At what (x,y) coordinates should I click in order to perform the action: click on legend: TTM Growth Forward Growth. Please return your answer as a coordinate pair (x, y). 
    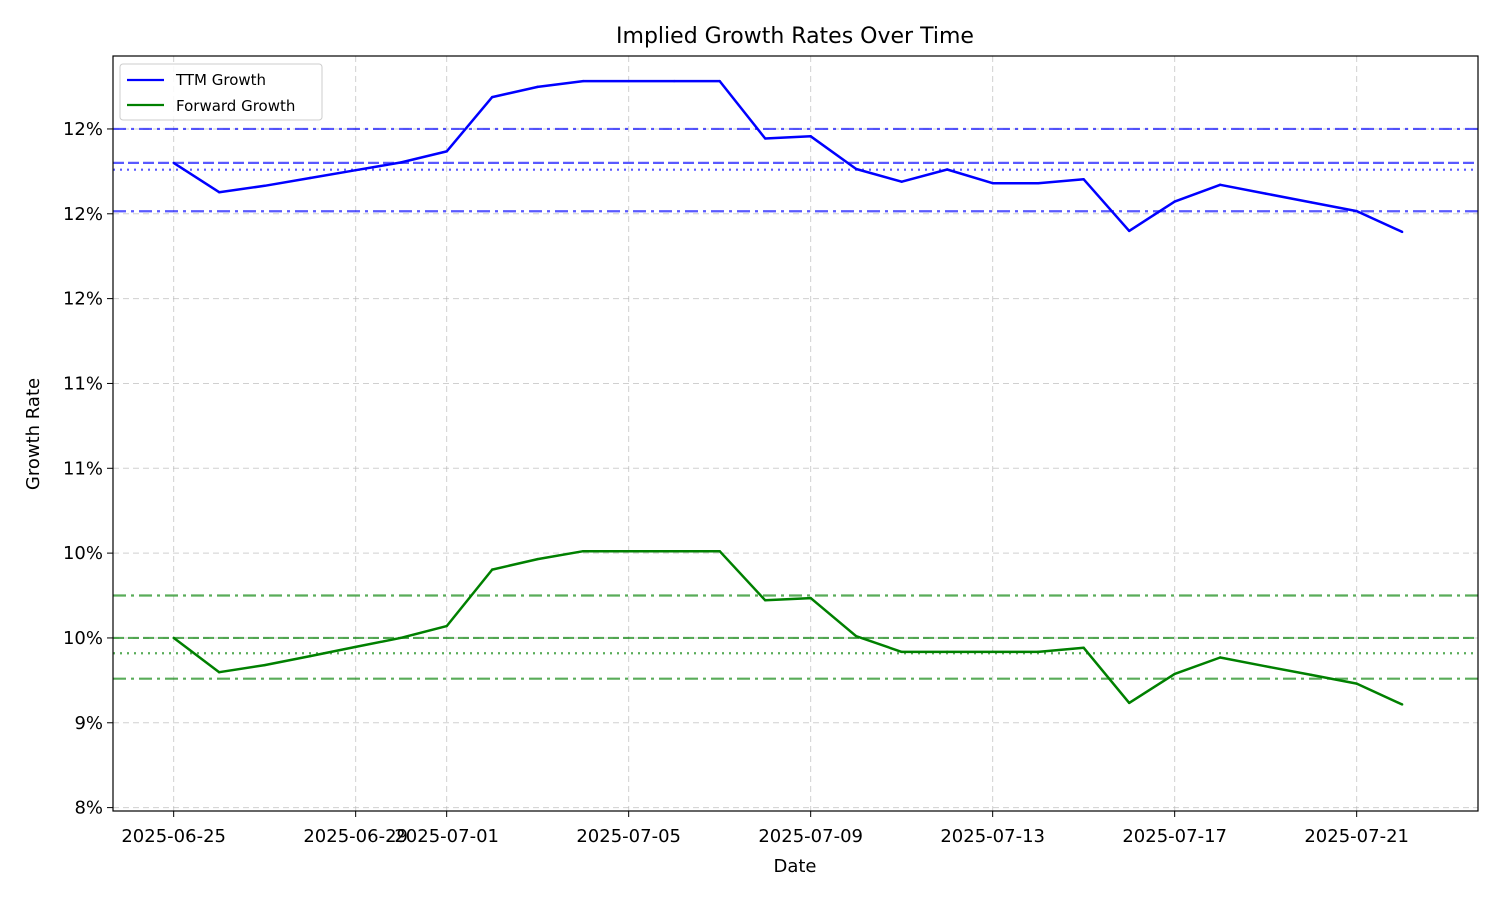
    Looking at the image, I should click on (221, 92).